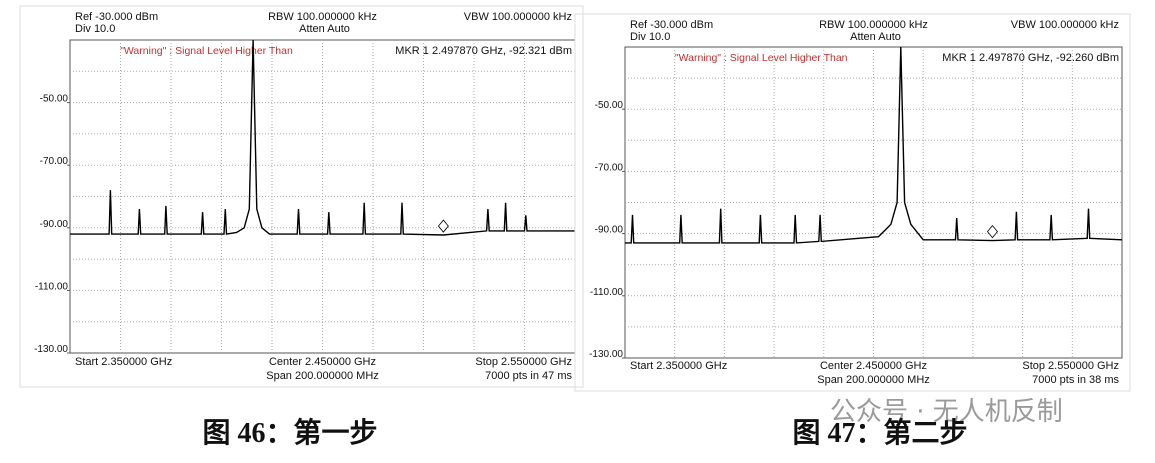 The width and height of the screenshot is (1155, 463). I want to click on sweep: 7000 pts in 38 ms, so click(1075, 380).